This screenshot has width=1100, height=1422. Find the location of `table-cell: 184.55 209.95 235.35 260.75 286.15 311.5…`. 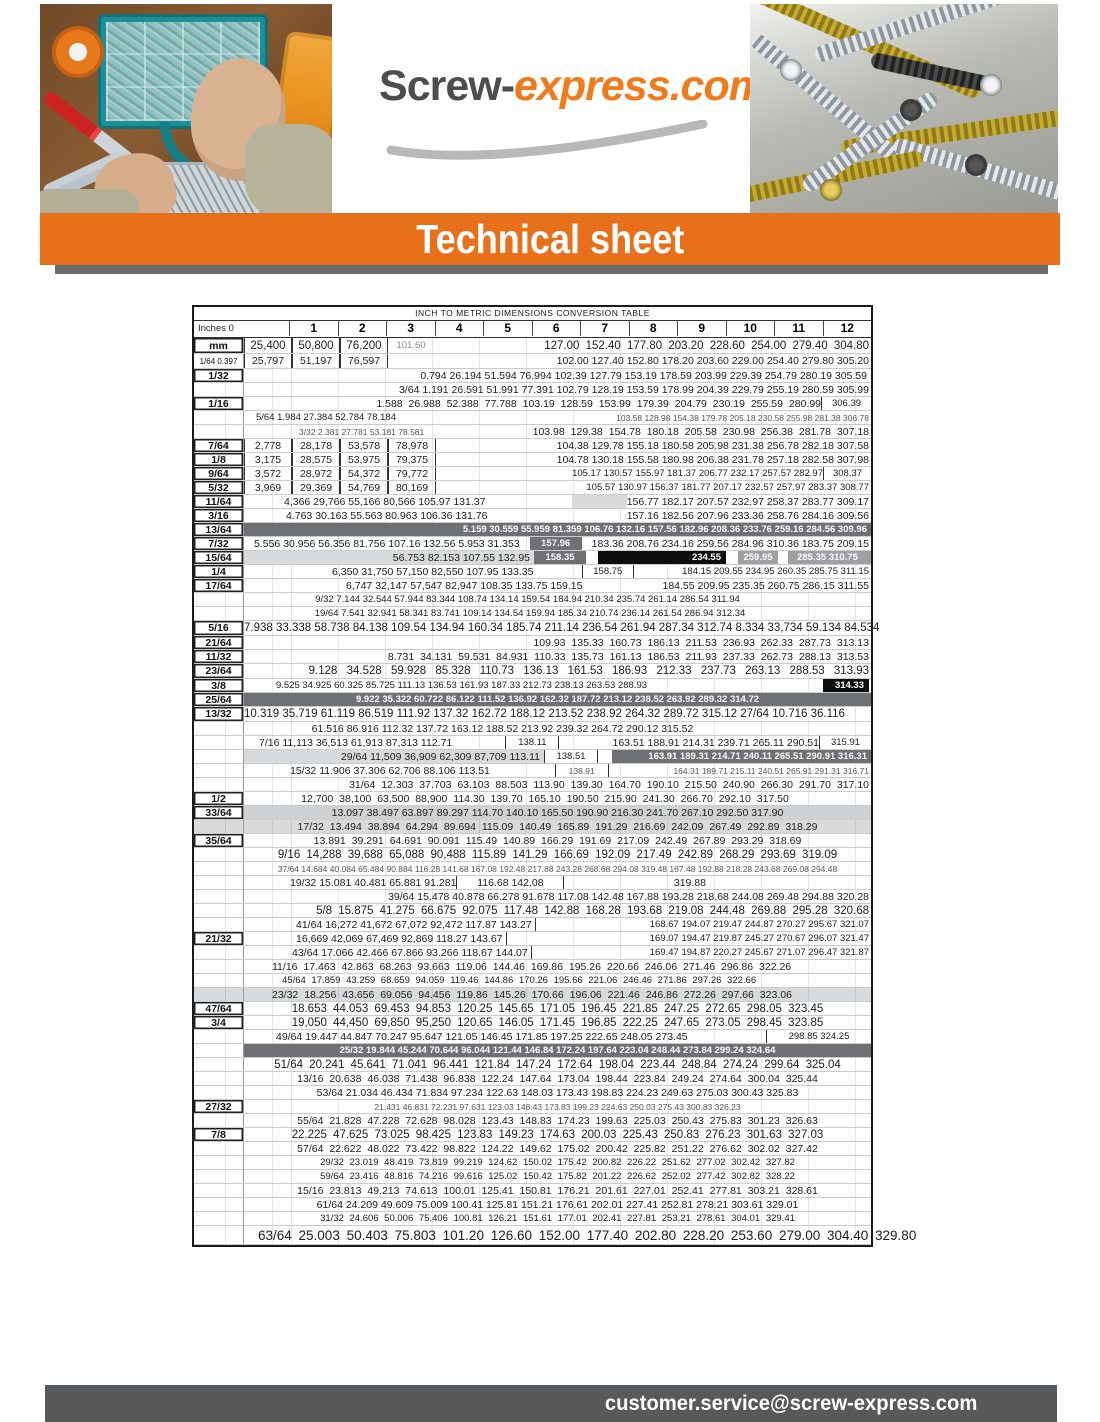

table-cell: 184.55 209.95 235.35 260.75 286.15 311.5… is located at coordinates (766, 585).